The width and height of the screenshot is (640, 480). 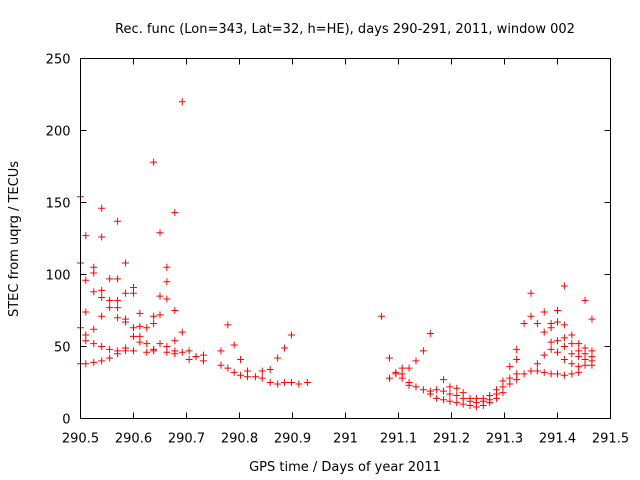 What do you see at coordinates (66, 420) in the screenshot?
I see `y-tick-label: 0` at bounding box center [66, 420].